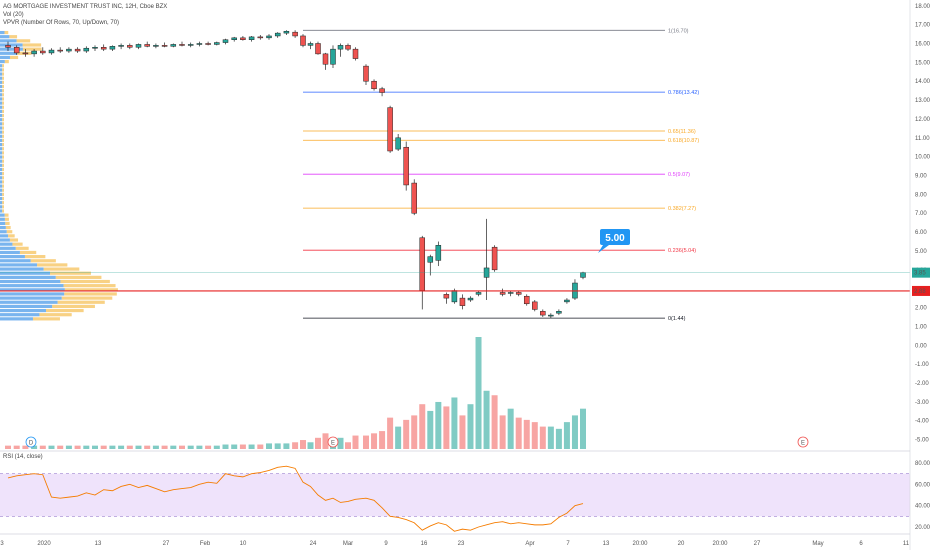  I want to click on last-price-tag, so click(921, 290).